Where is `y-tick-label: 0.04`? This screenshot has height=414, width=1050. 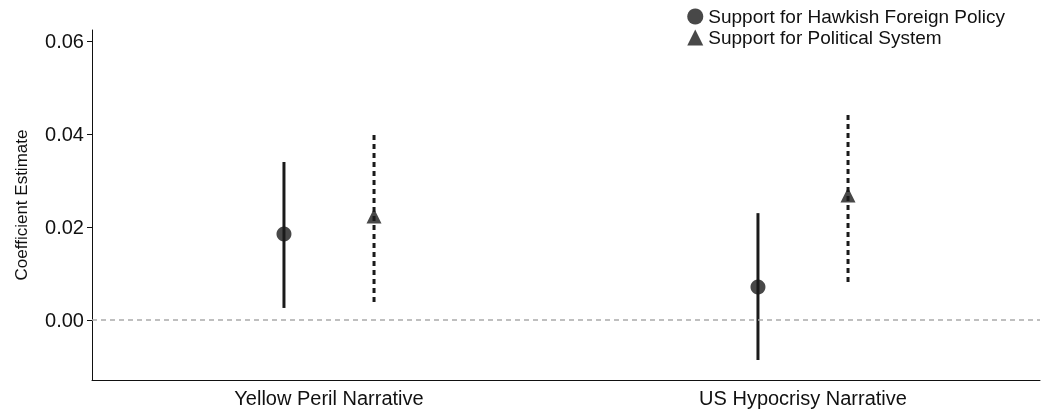
y-tick-label: 0.04 is located at coordinates (64, 134).